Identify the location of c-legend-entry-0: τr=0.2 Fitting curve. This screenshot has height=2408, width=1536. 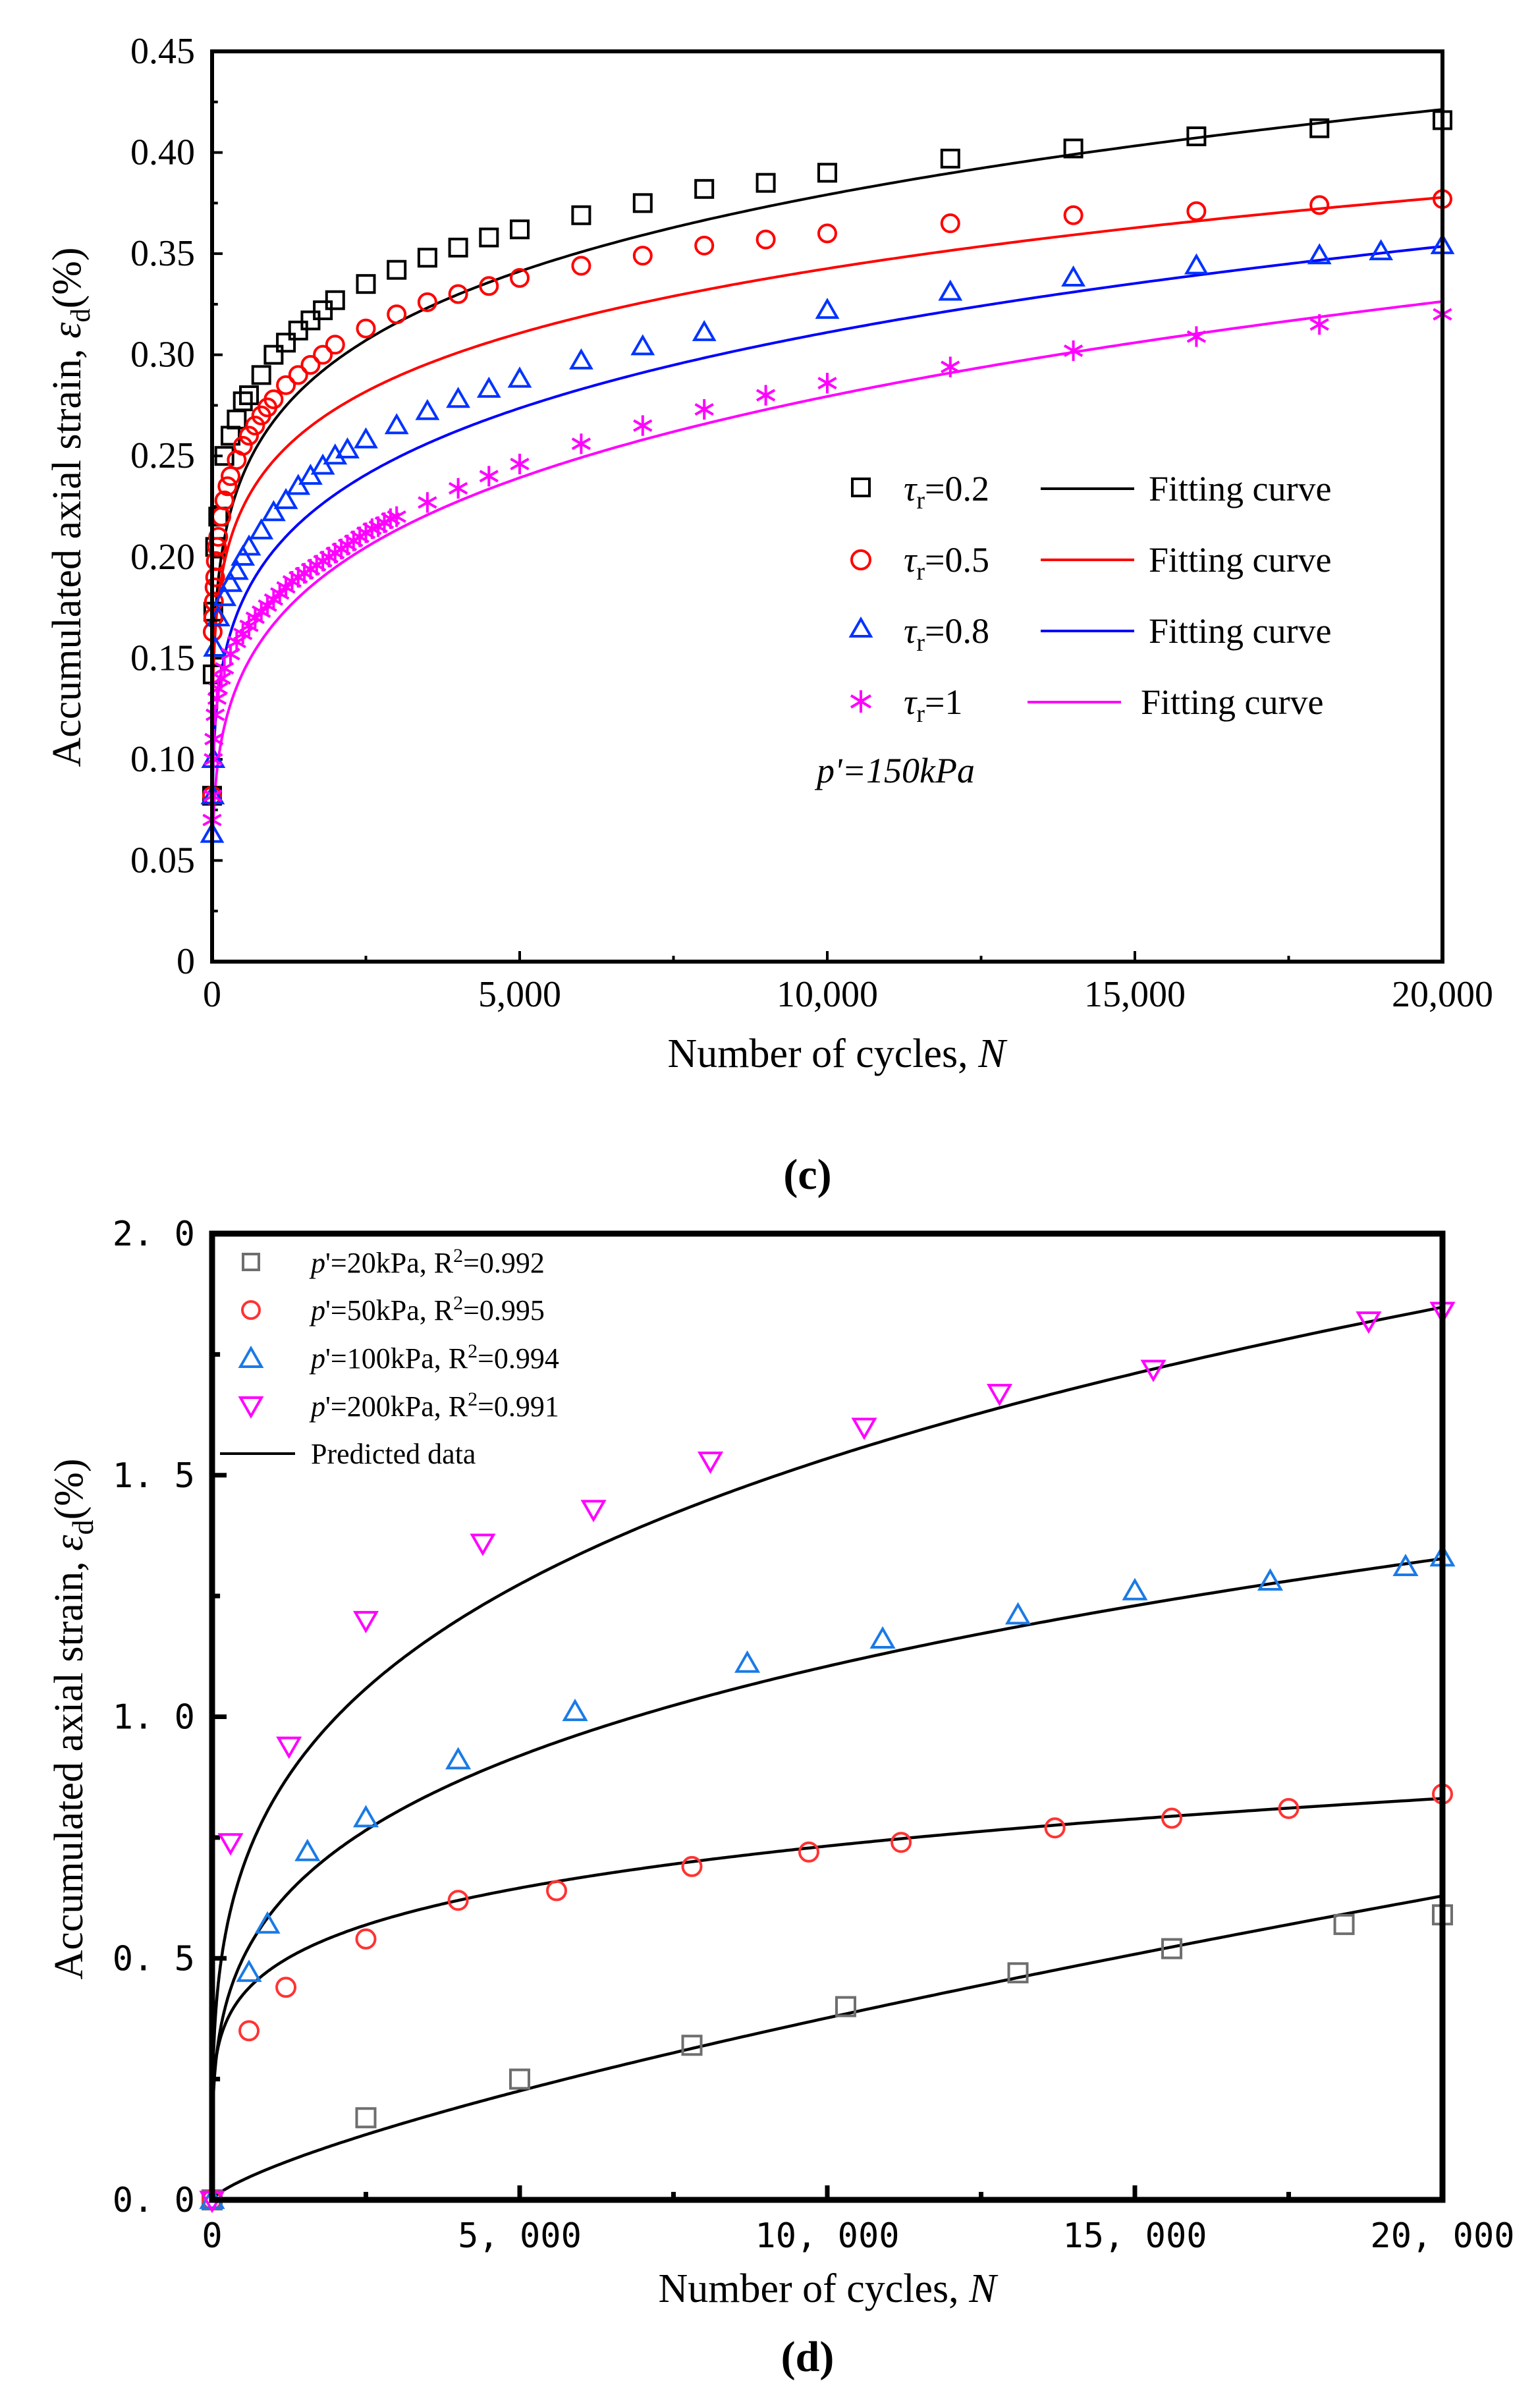
(1091, 492).